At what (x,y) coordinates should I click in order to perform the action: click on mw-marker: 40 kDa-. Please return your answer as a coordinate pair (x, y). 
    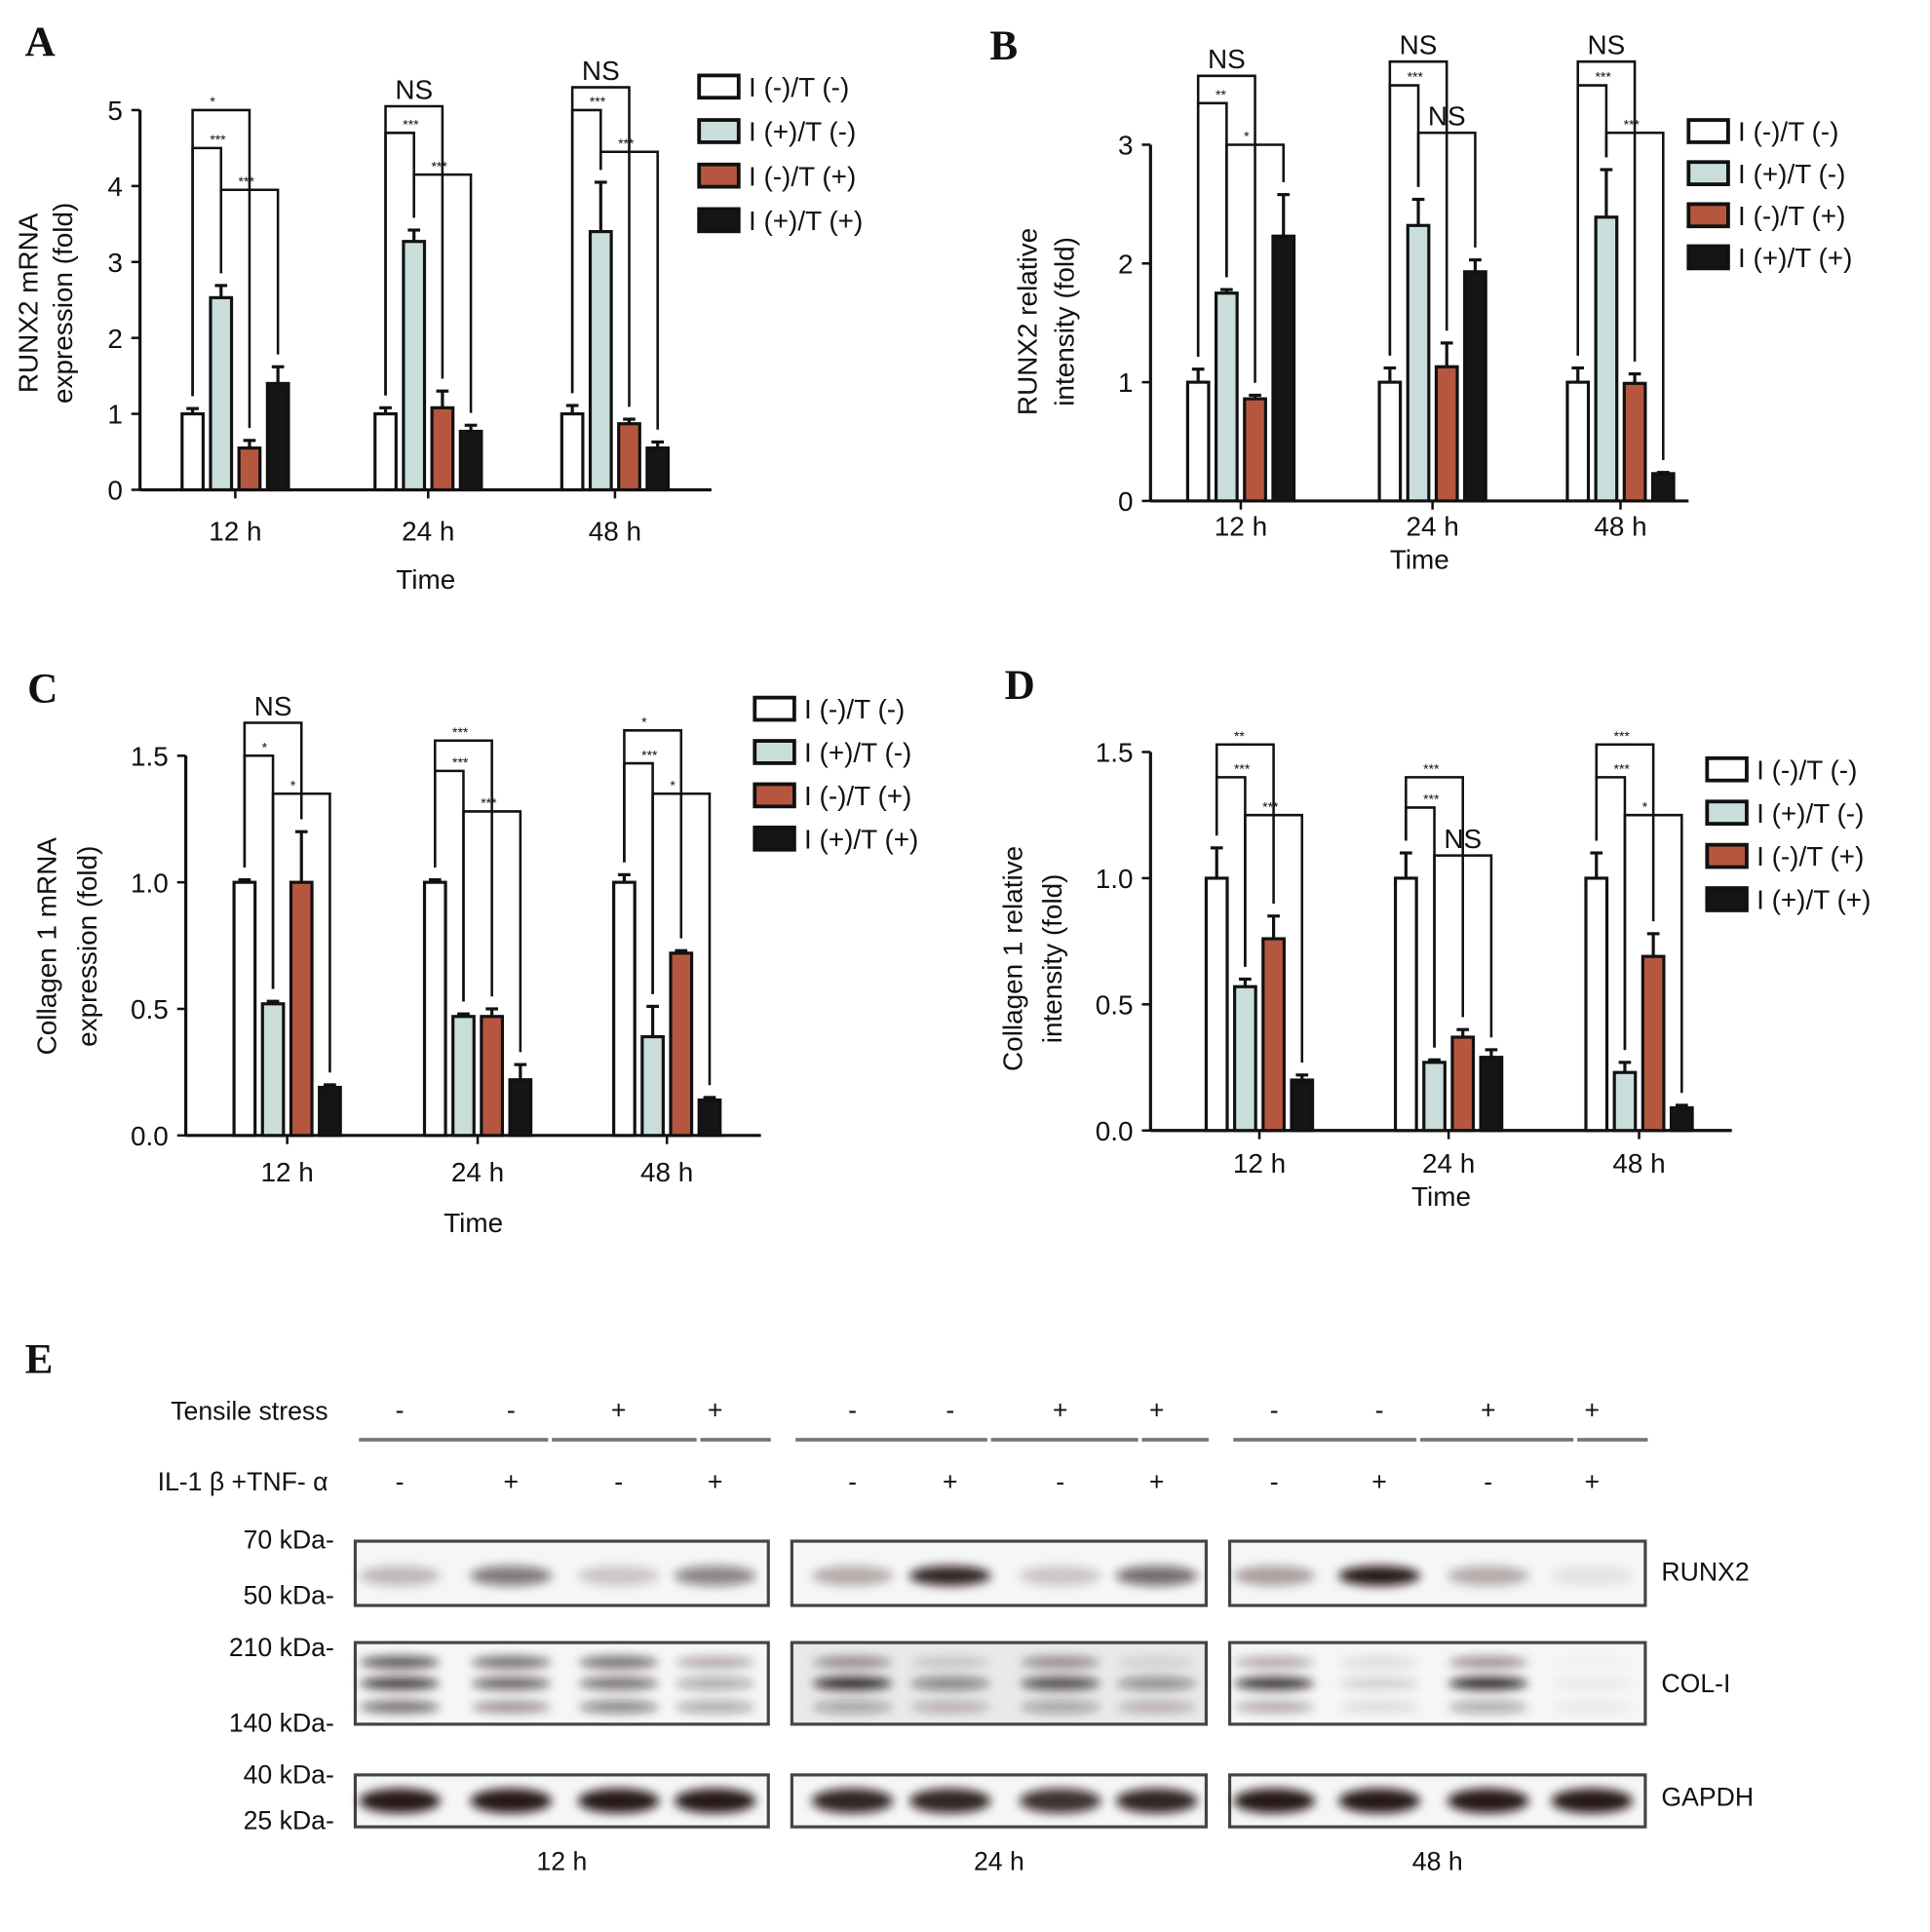
    Looking at the image, I should click on (289, 1775).